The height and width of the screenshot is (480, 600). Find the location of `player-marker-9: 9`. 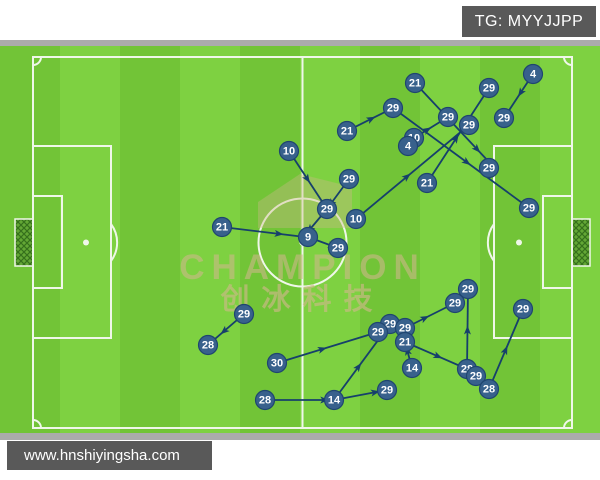

player-marker-9: 9 is located at coordinates (308, 237).